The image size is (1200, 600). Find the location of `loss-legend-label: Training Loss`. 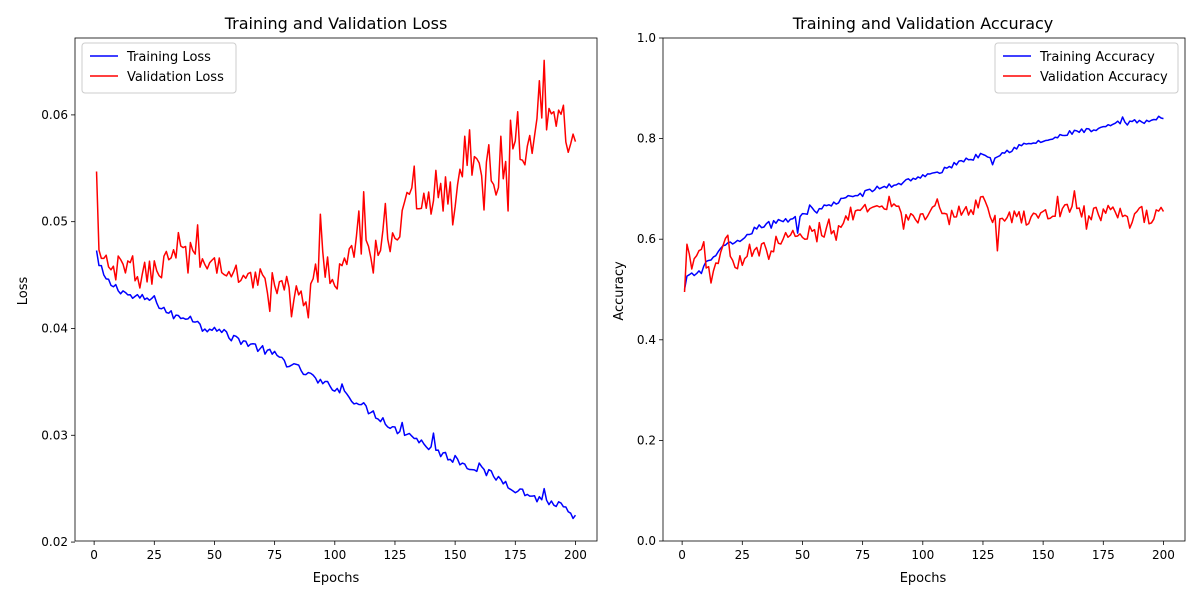

loss-legend-label: Training Loss is located at coordinates (168, 57).